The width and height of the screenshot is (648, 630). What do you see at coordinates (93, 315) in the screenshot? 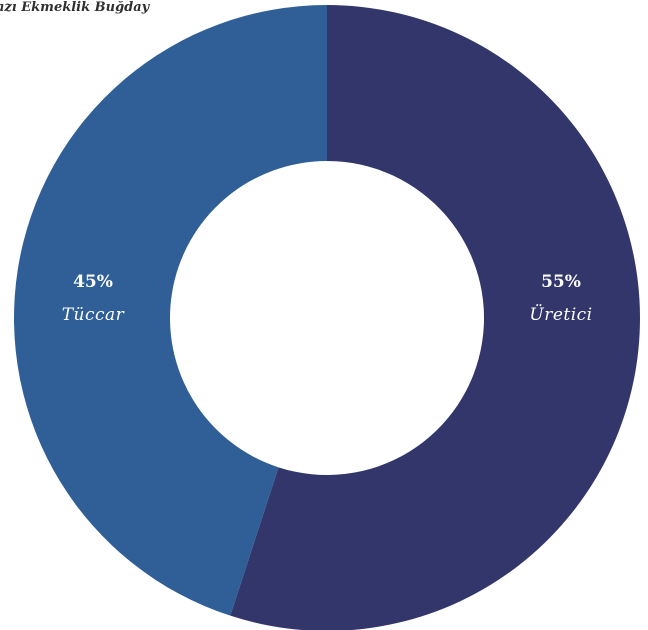
I see `slice-category-label: Tüccar` at bounding box center [93, 315].